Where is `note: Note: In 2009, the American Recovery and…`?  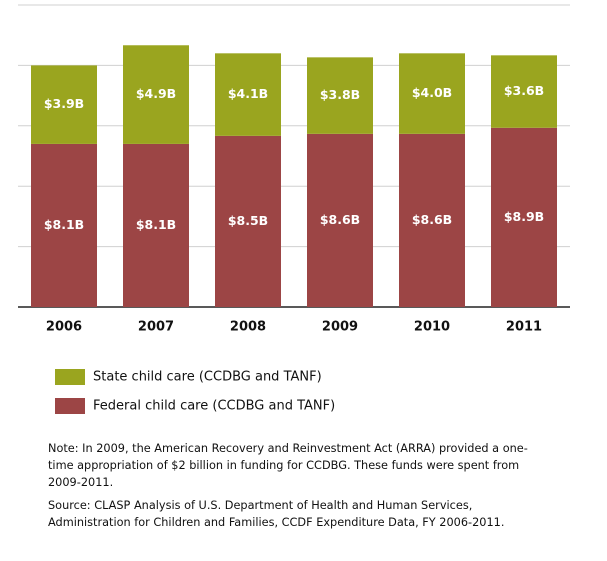 note: Note: In 2009, the American Recovery and… is located at coordinates (288, 465).